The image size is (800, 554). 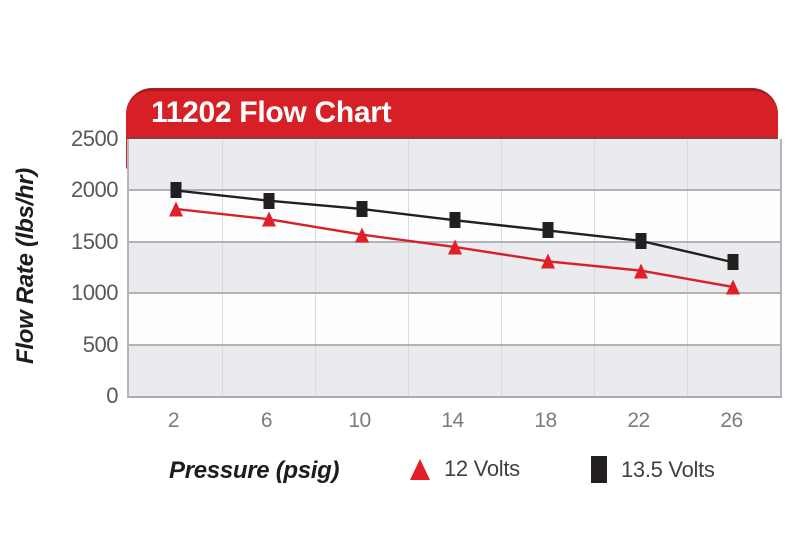 I want to click on y-tick-label: 0, so click(x=112, y=395).